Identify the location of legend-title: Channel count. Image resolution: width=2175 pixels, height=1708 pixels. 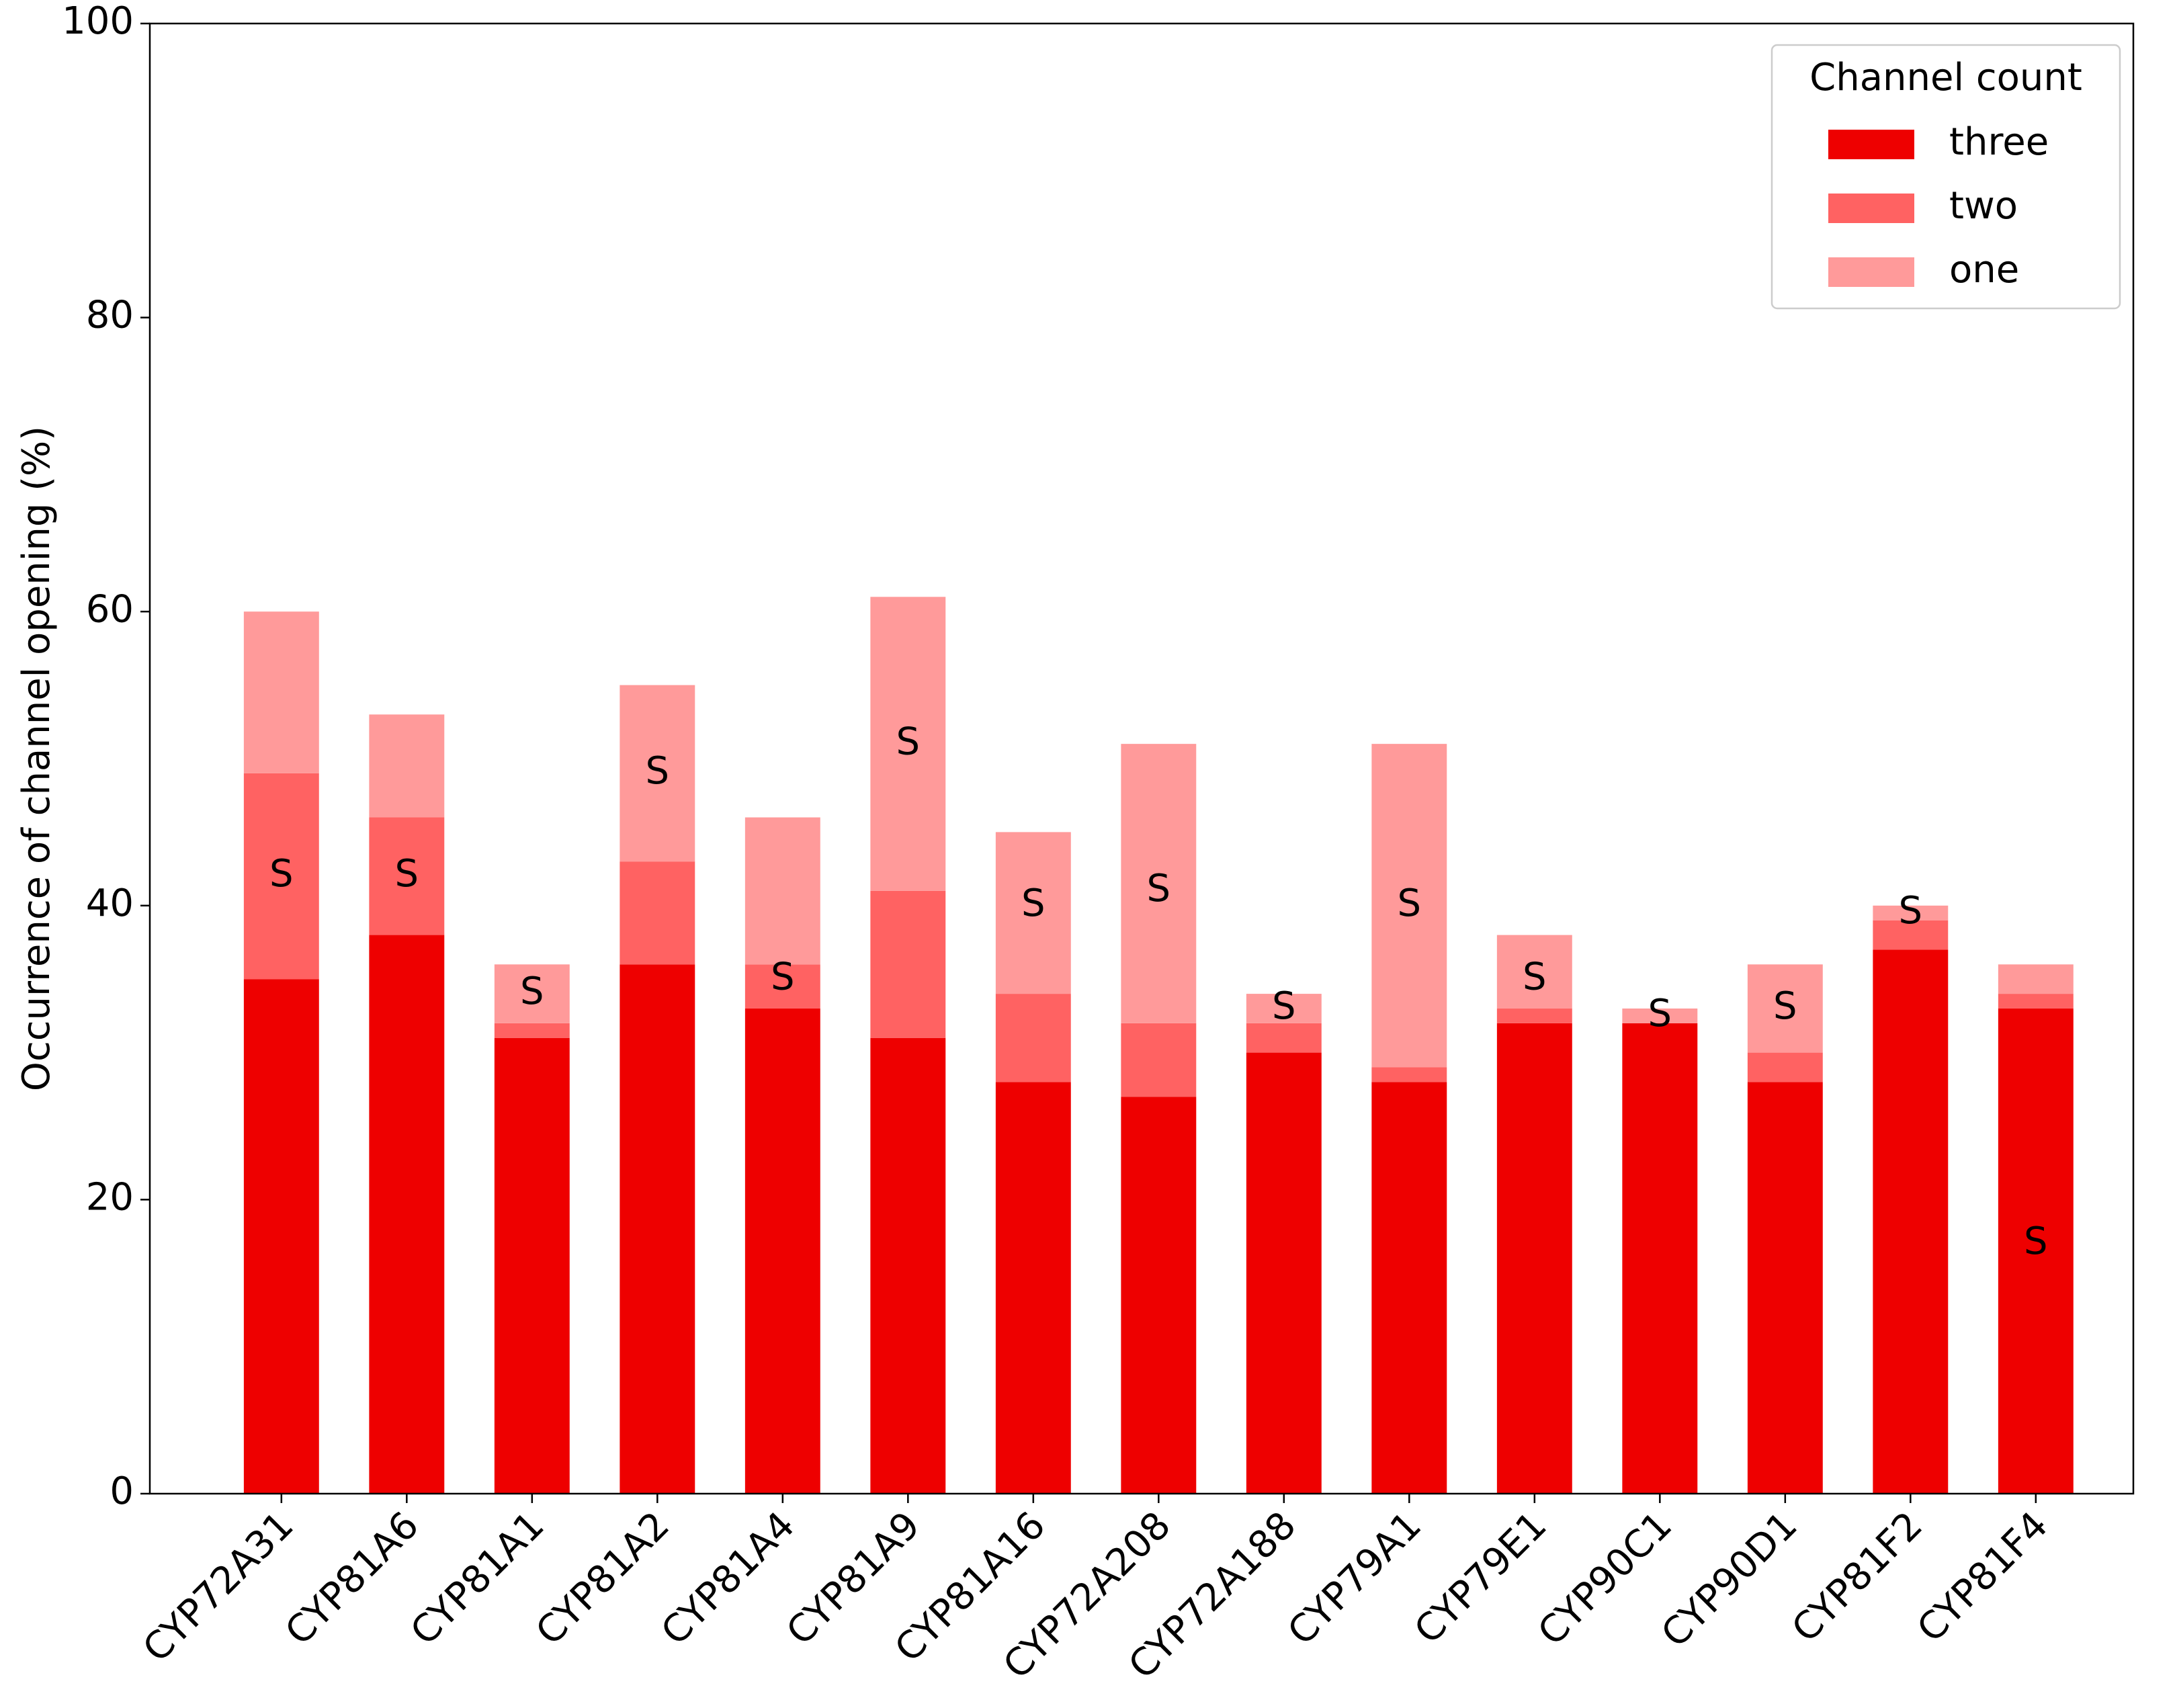
(1946, 77).